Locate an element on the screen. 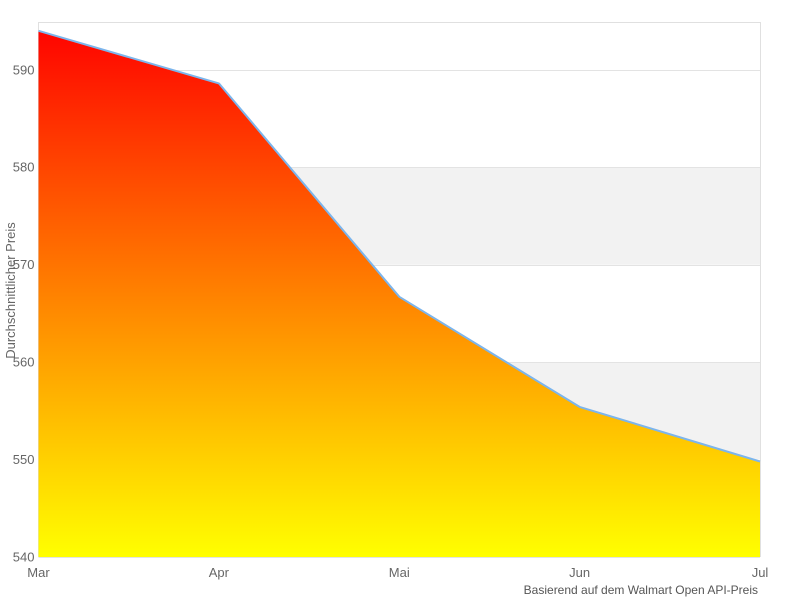 This screenshot has width=800, height=600. y-tick-label: 590 is located at coordinates (24, 69).